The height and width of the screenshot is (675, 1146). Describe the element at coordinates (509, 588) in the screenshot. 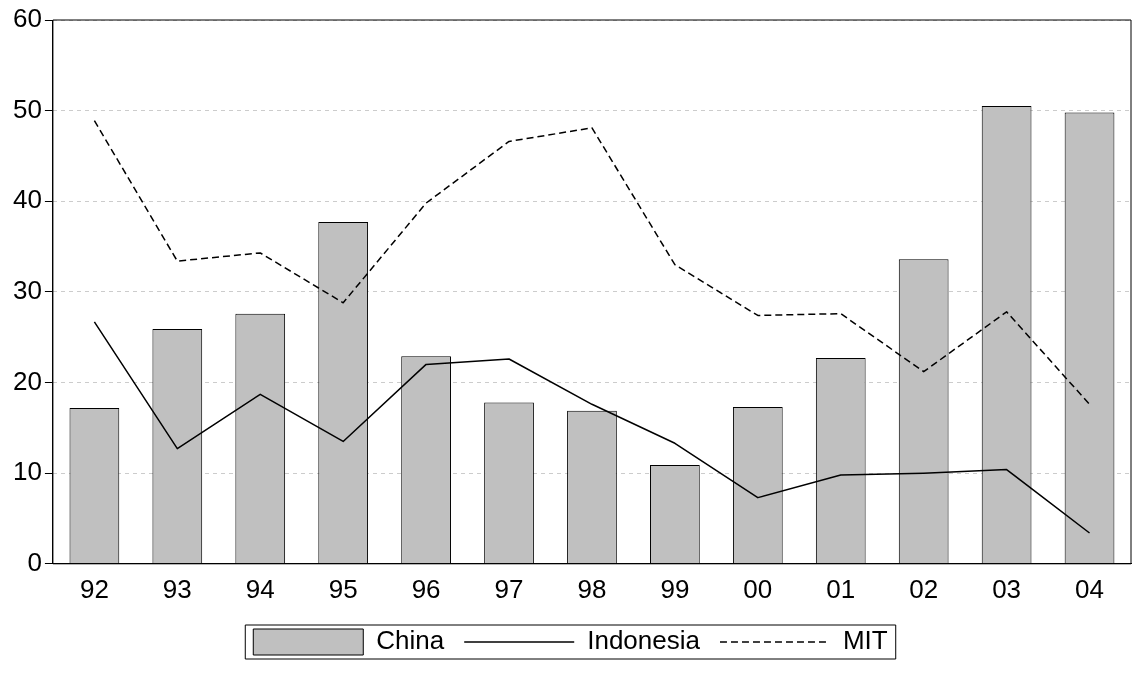

I see `x-tick-label: 97` at that location.